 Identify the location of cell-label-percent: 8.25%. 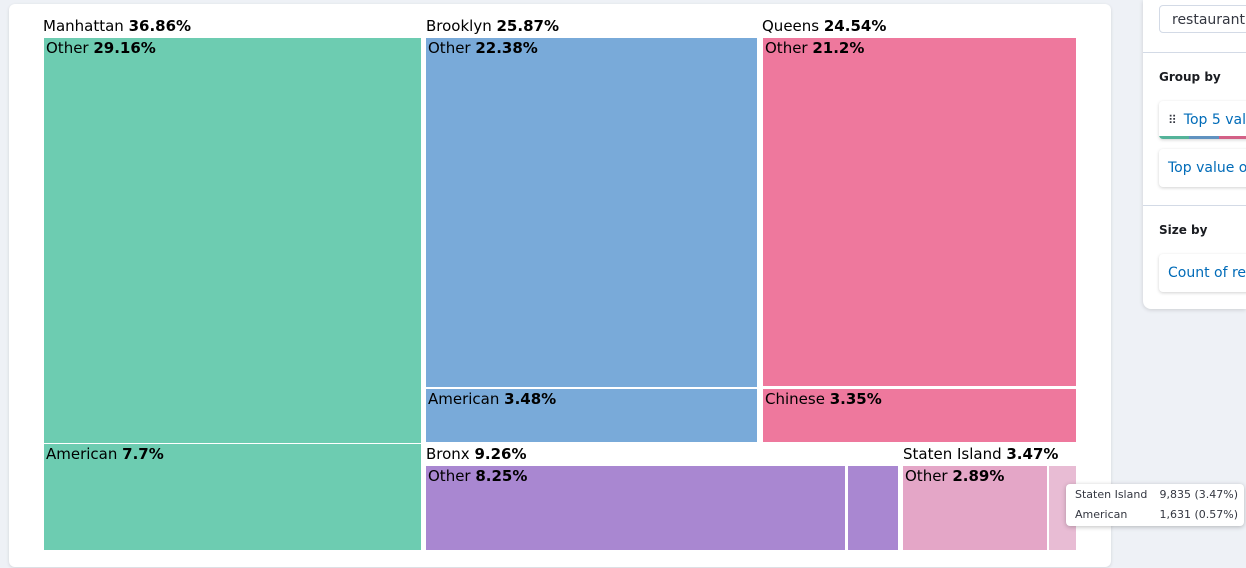
(501, 476).